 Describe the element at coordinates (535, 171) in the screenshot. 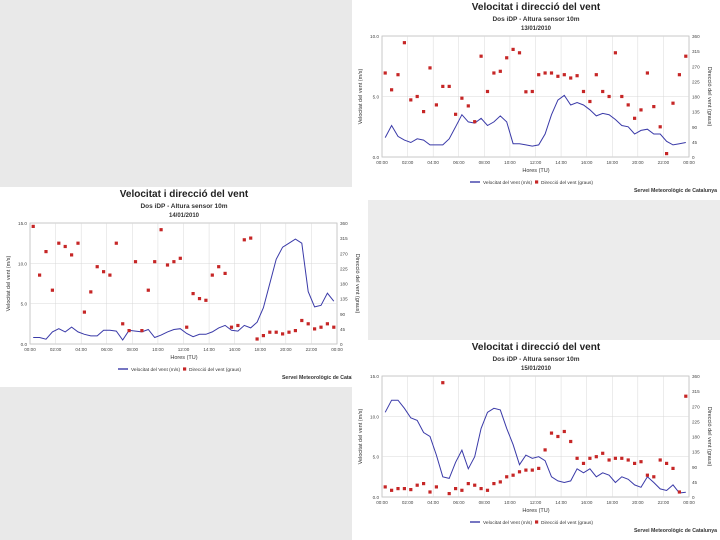

I see `x-axis-label: Hores (TU)` at that location.